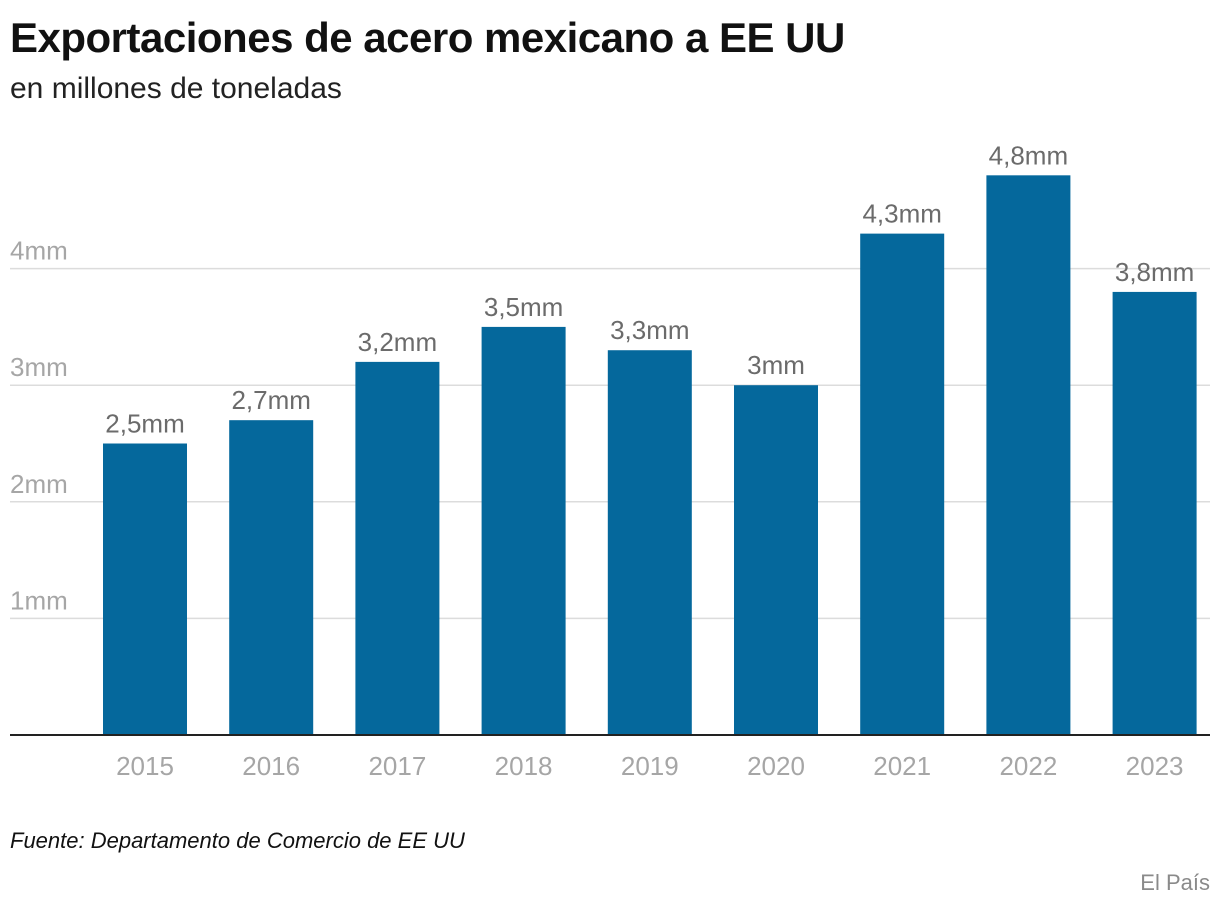 The width and height of the screenshot is (1220, 912). What do you see at coordinates (901, 214) in the screenshot?
I see `data-label: 4,3mm` at bounding box center [901, 214].